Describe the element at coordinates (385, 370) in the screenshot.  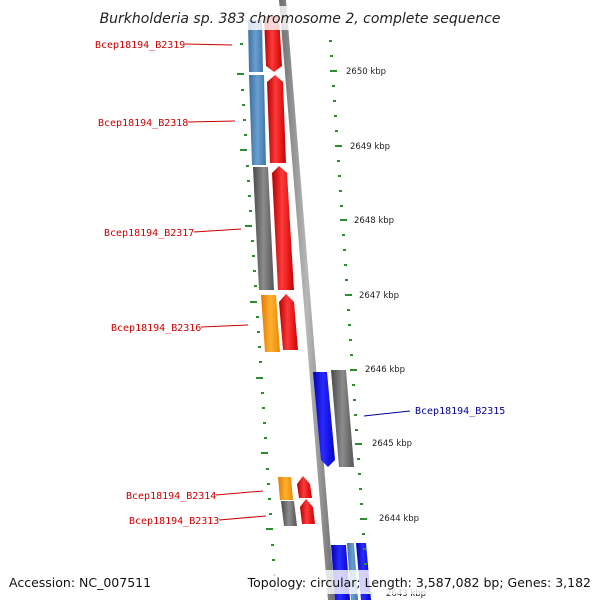
I see `ruler-label-2646: 2646 kbp` at that location.